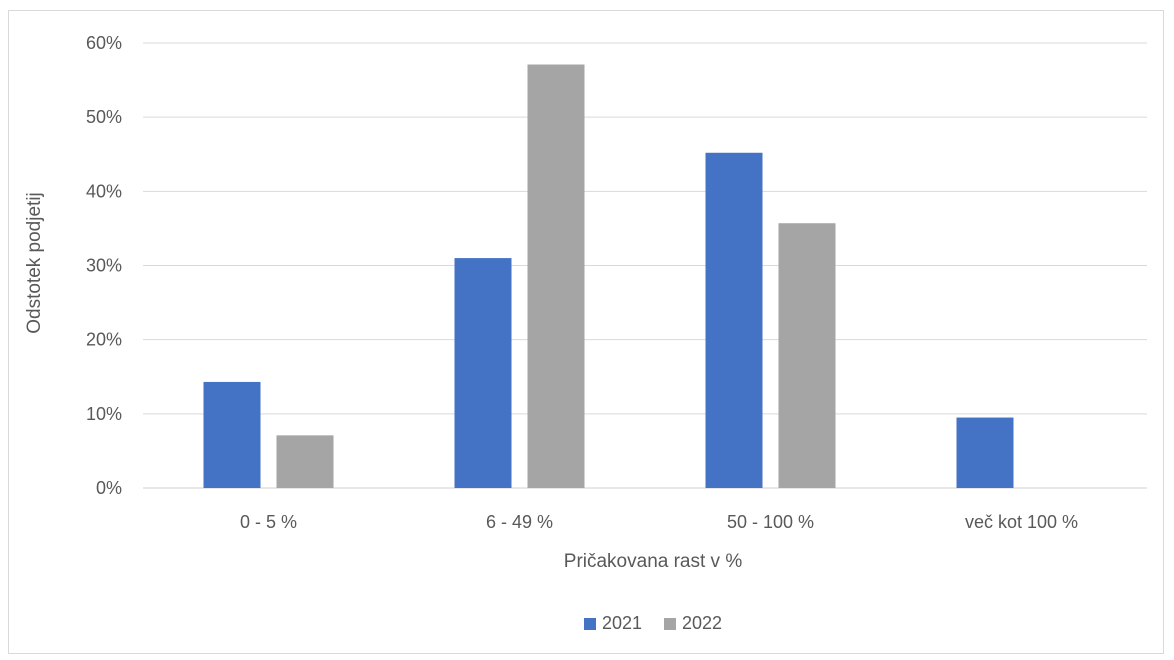 The width and height of the screenshot is (1174, 660). Describe the element at coordinates (104, 117) in the screenshot. I see `y-tick-label: 50%` at that location.